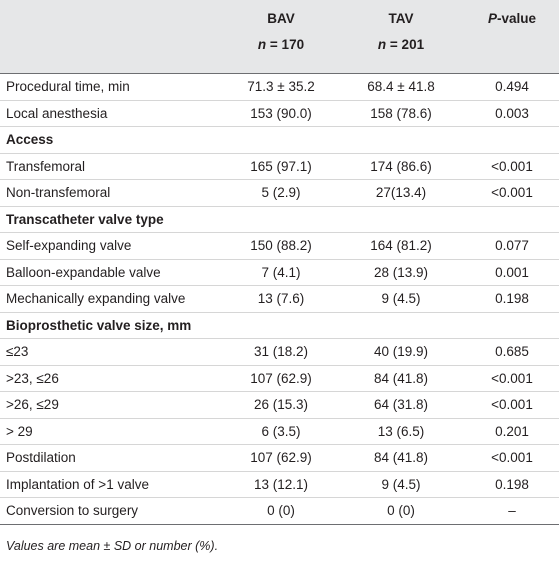  I want to click on cell: 28 (13.9), so click(401, 272).